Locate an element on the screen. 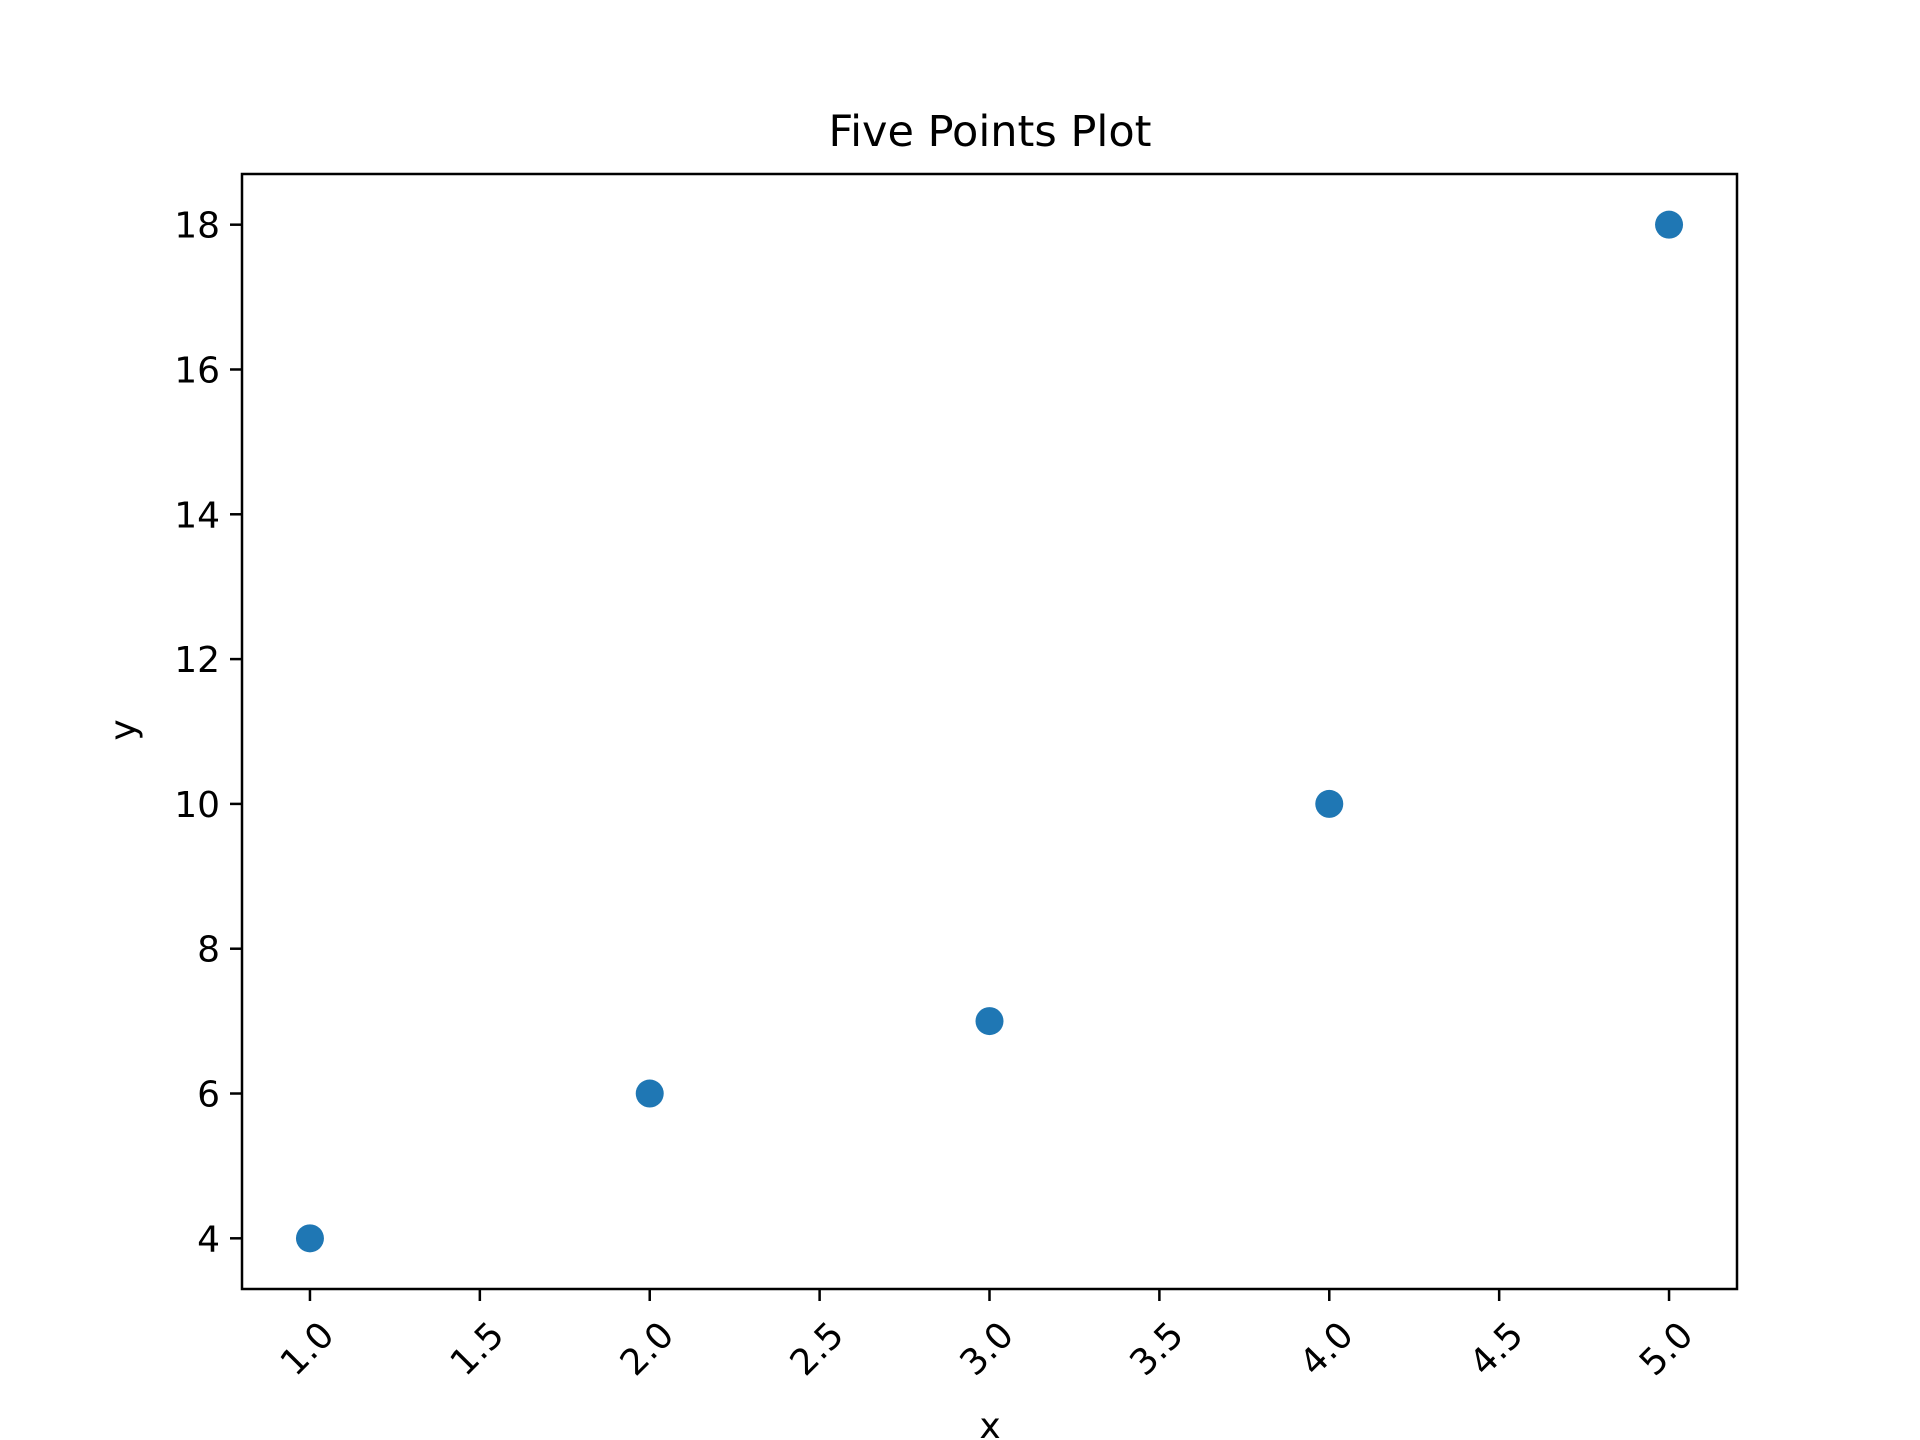 This screenshot has width=1920, height=1440. y-tick-label: 16 is located at coordinates (197, 370).